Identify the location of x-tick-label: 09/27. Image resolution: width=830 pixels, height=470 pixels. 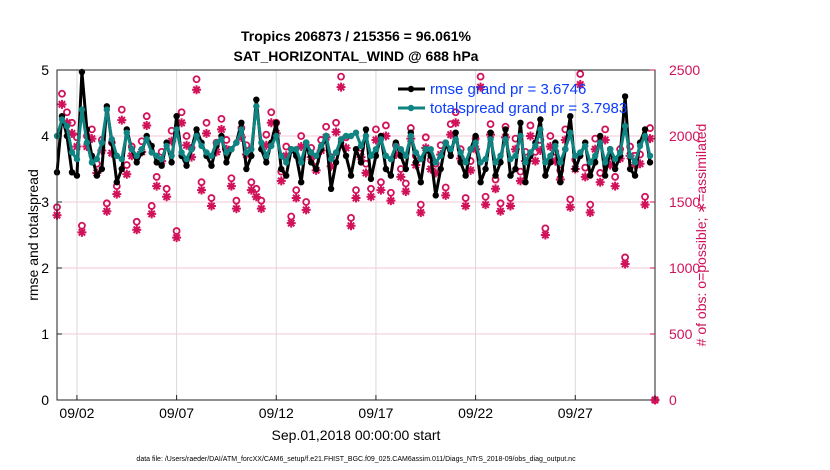
(575, 413).